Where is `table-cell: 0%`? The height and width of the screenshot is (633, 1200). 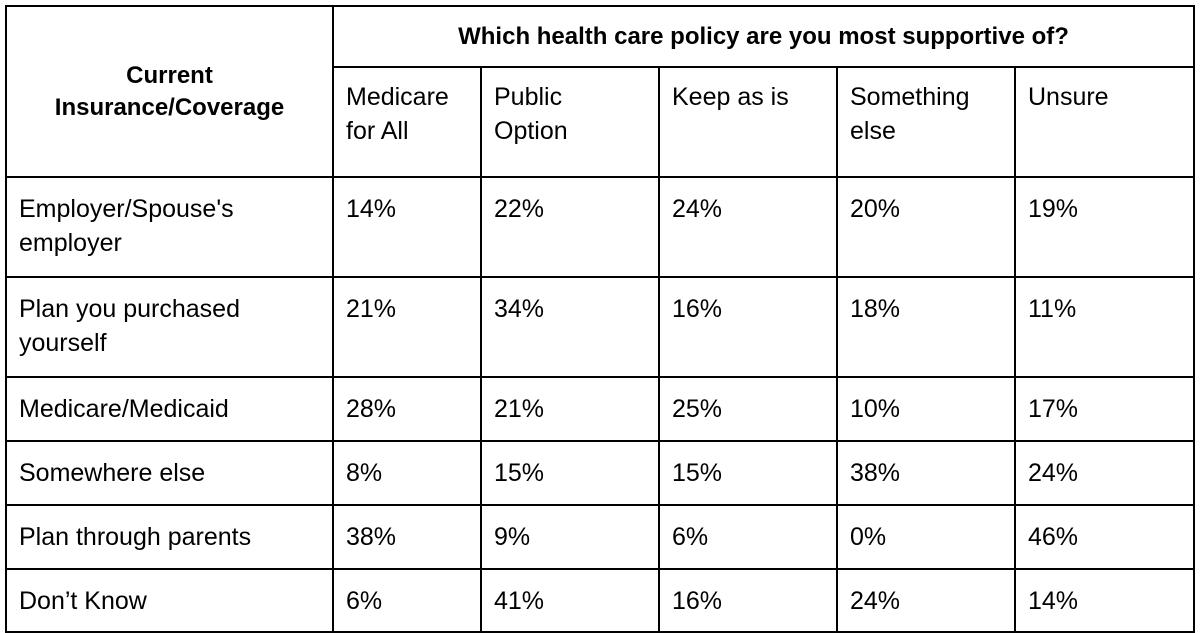 table-cell: 0% is located at coordinates (926, 537).